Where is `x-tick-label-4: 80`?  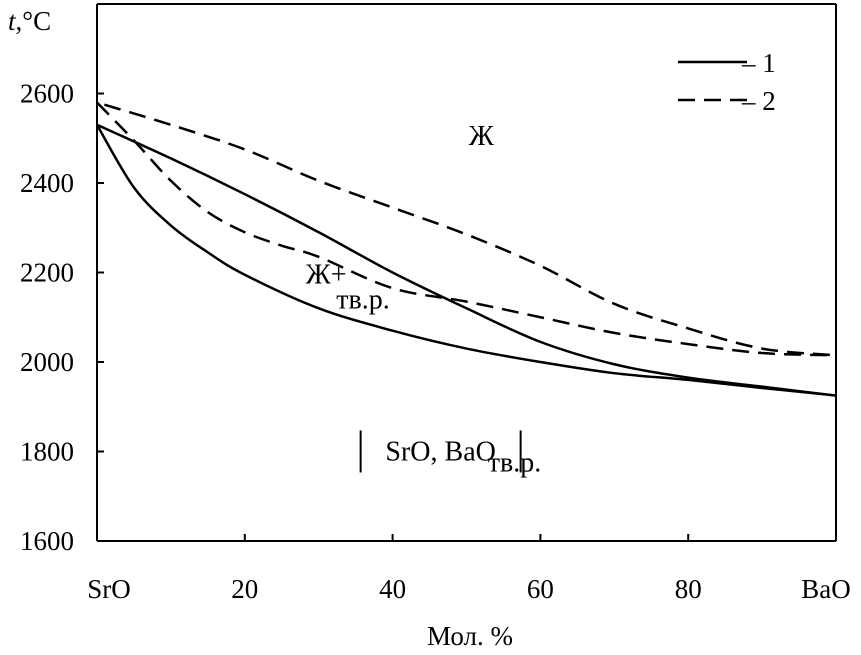
x-tick-label-4: 80 is located at coordinates (688, 589).